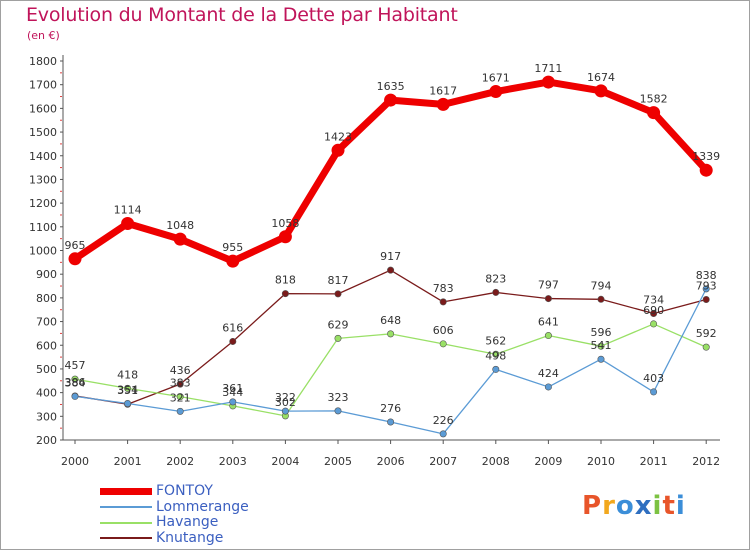 The width and height of the screenshot is (750, 550). I want to click on data-label-knutange: 793, so click(706, 286).